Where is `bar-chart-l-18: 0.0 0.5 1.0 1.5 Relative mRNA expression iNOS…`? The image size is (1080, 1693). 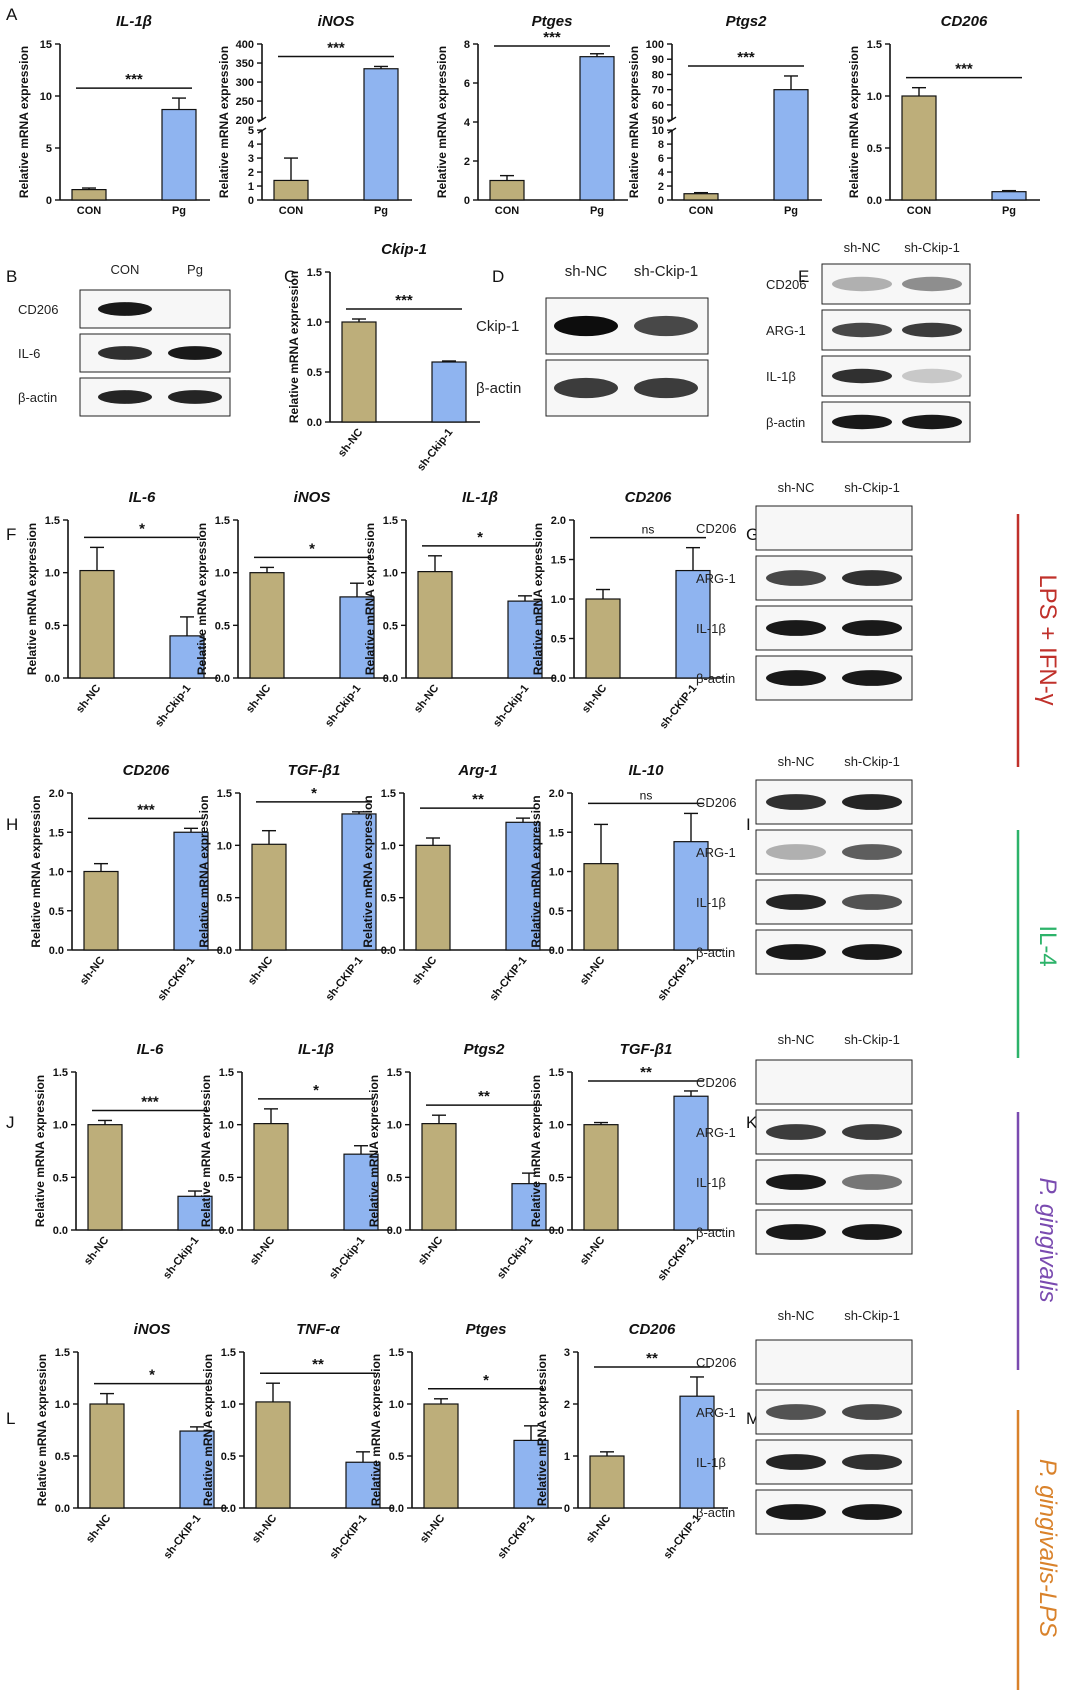 bar-chart-l-18: 0.0 0.5 1.0 1.5 Relative mRNA expression iNOS… is located at coordinates (131, 1441).